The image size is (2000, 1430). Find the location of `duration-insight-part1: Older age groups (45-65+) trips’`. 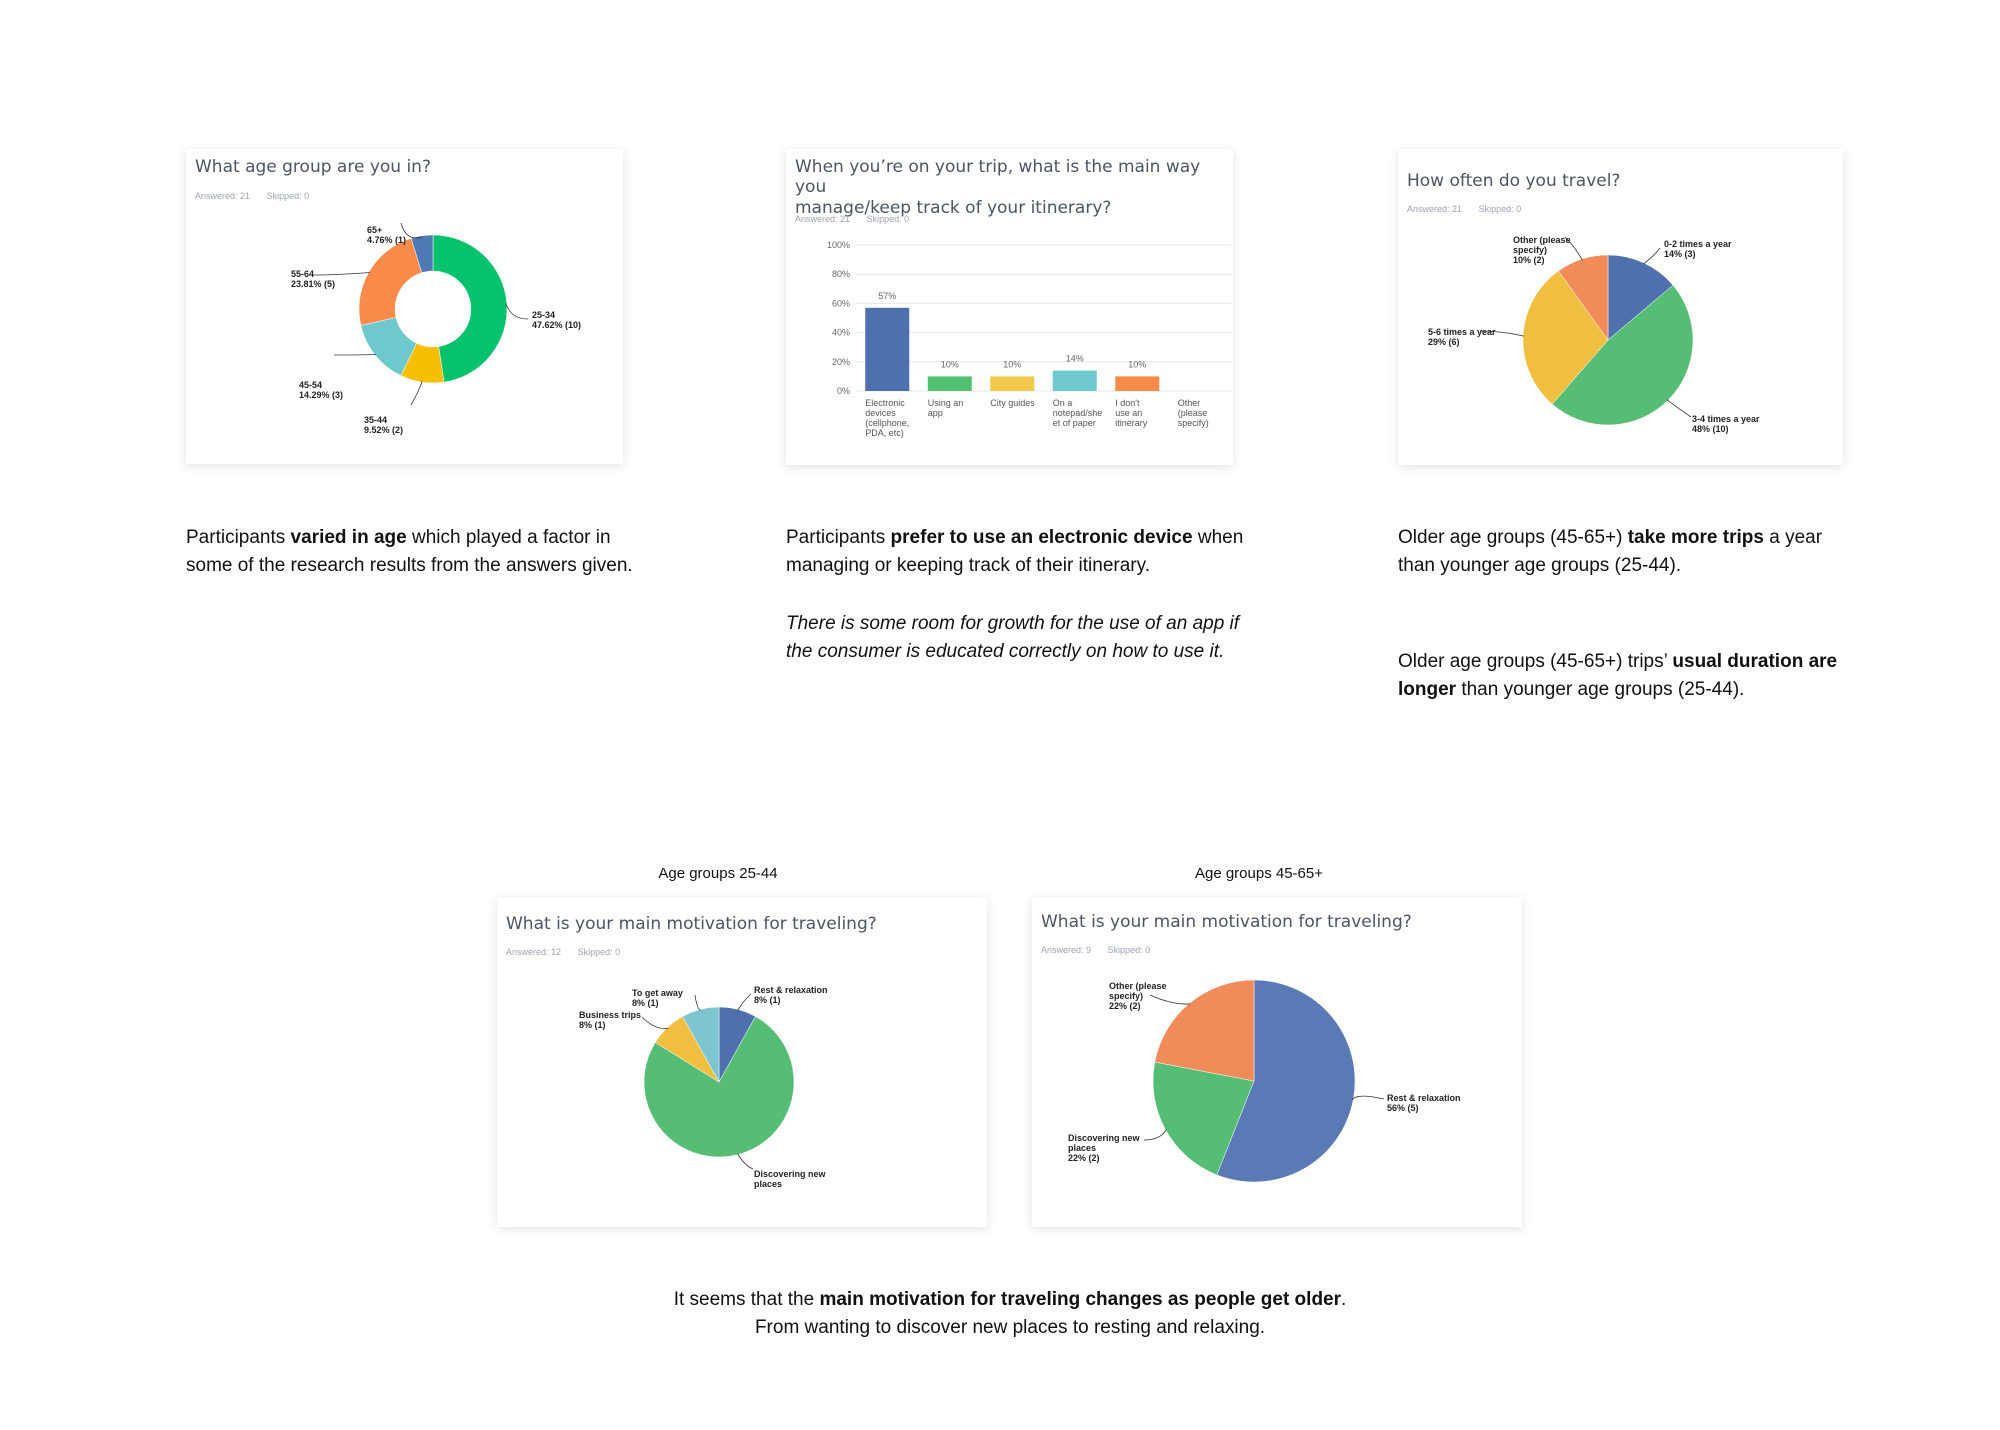

duration-insight-part1: Older age groups (45-65+) trips’ is located at coordinates (1535, 661).